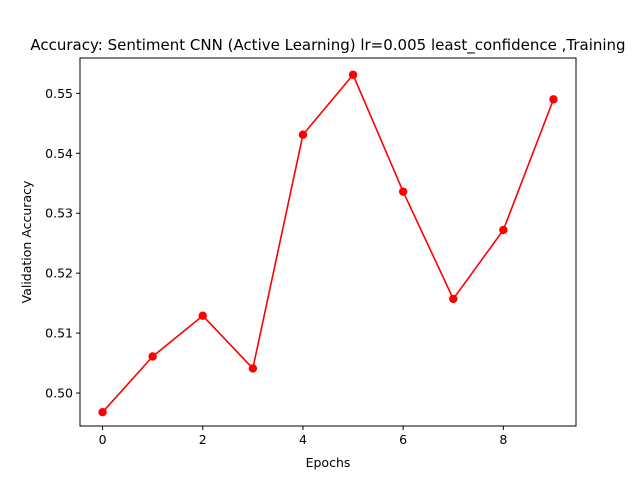 The image size is (640, 480). I want to click on x-axis-label: Epochs, so click(328, 462).